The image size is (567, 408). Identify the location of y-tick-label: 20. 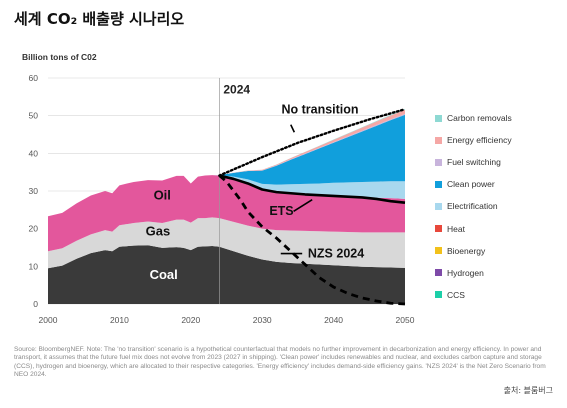
(34, 229).